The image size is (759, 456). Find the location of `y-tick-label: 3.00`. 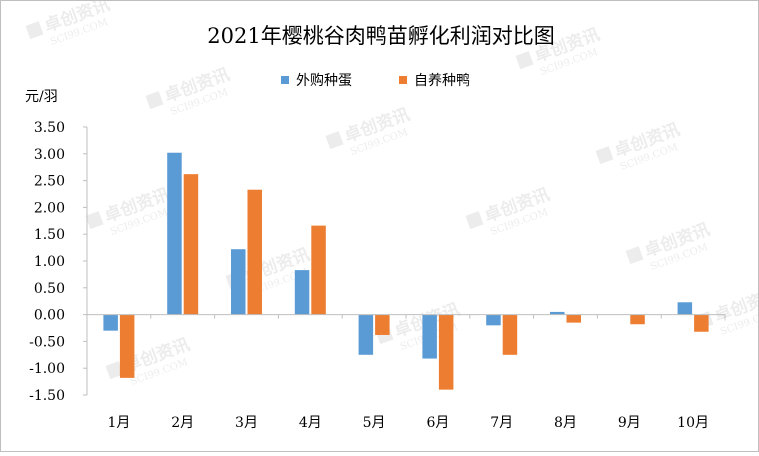

y-tick-label: 3.00 is located at coordinates (49, 155).